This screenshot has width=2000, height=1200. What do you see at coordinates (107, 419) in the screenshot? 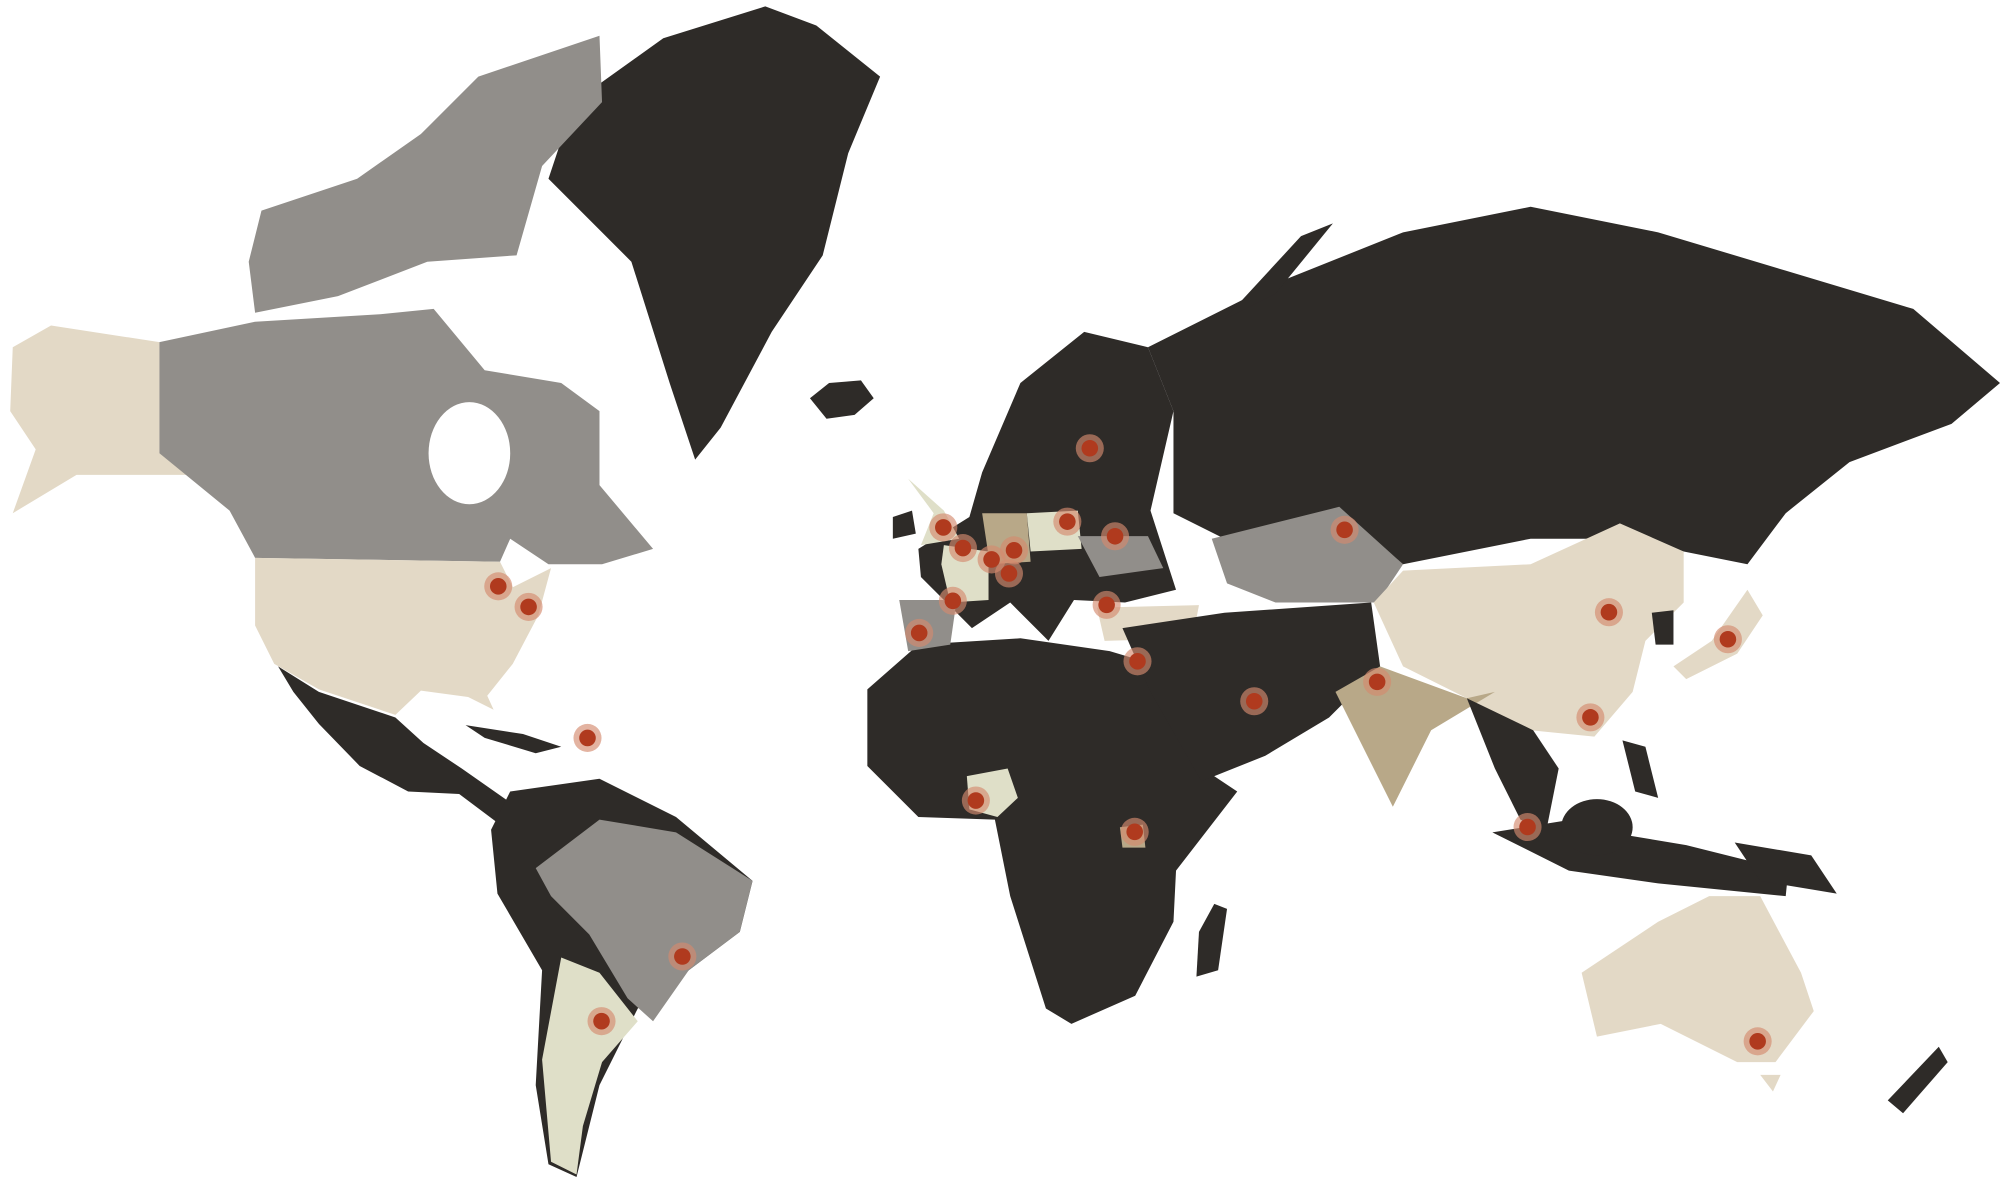
I see `region-alaska` at bounding box center [107, 419].